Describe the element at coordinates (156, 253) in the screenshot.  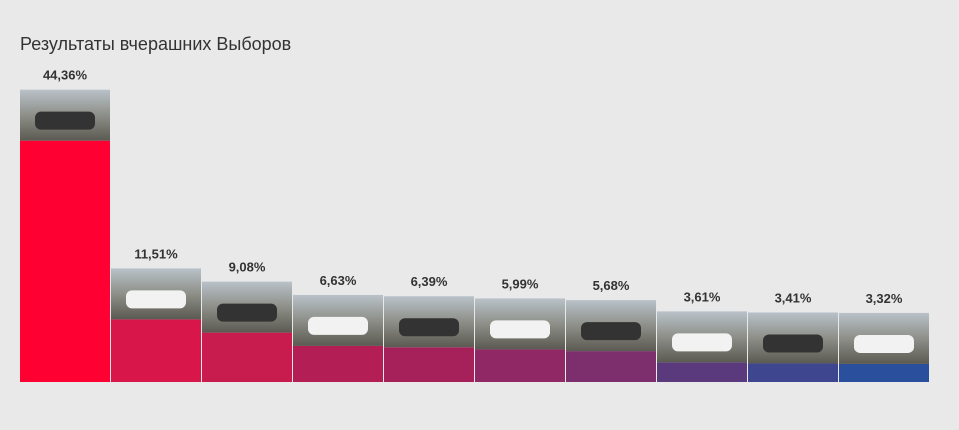
I see `value-label: 11,51%` at that location.